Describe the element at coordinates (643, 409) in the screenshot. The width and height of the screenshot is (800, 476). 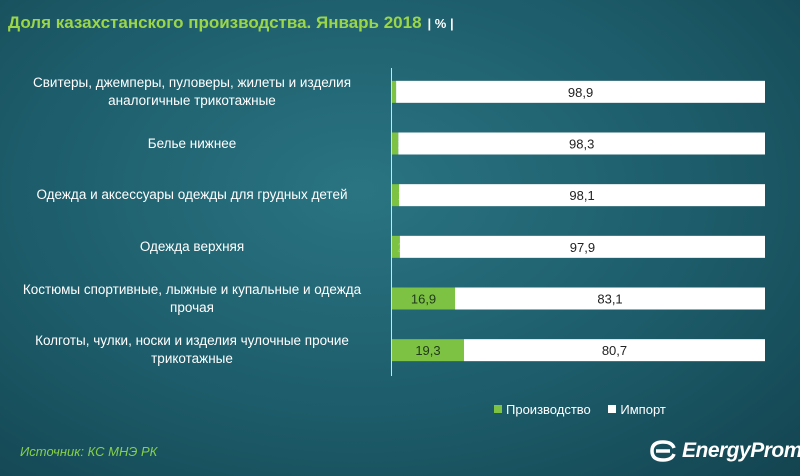
I see `legend-label-import: Импорт` at that location.